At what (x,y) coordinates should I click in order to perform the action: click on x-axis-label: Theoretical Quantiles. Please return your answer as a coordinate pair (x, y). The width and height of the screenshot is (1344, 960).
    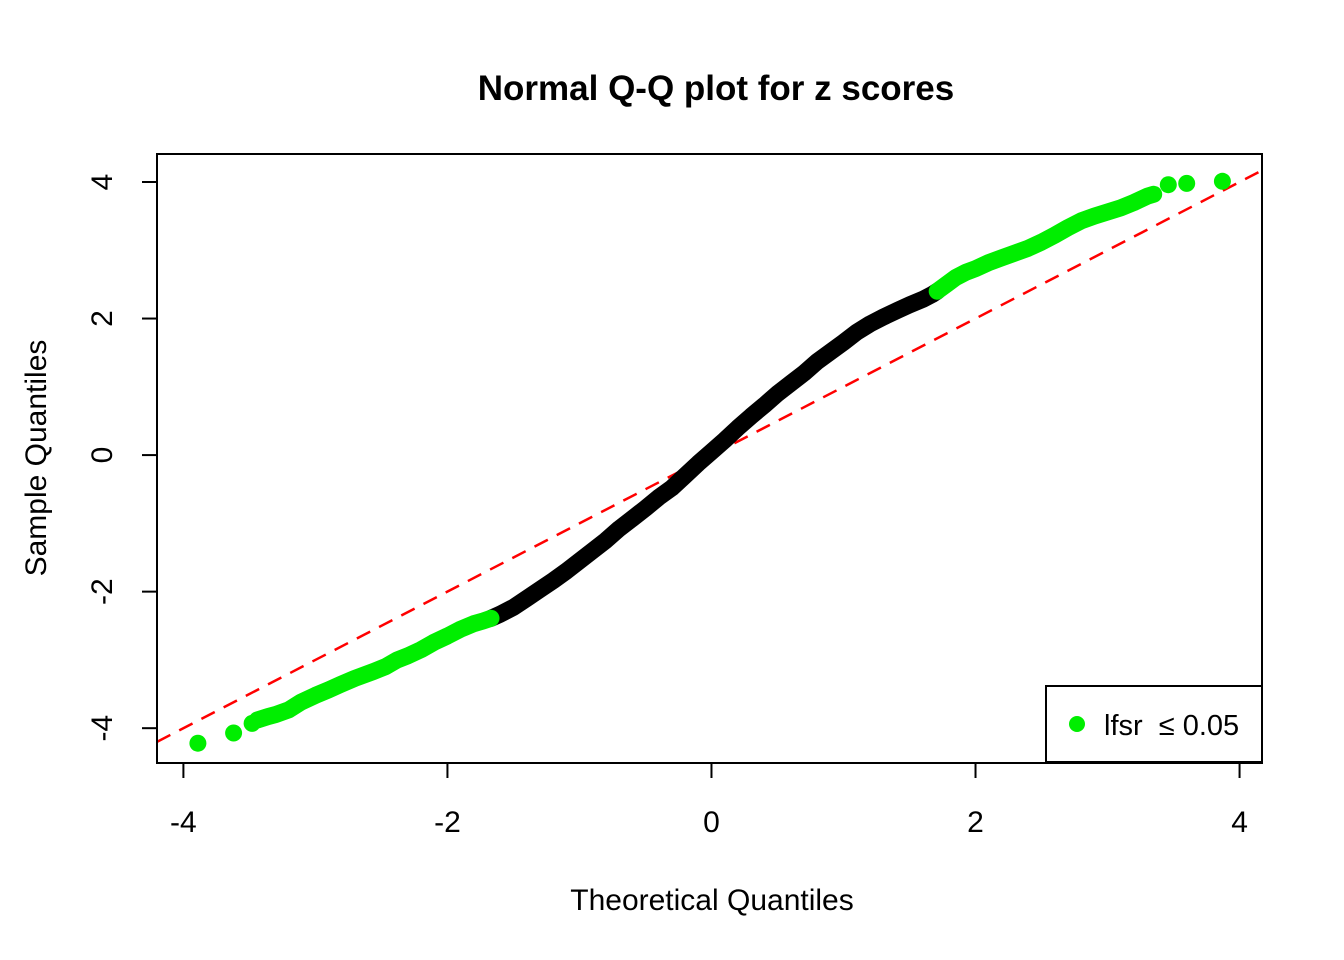
    Looking at the image, I should click on (711, 900).